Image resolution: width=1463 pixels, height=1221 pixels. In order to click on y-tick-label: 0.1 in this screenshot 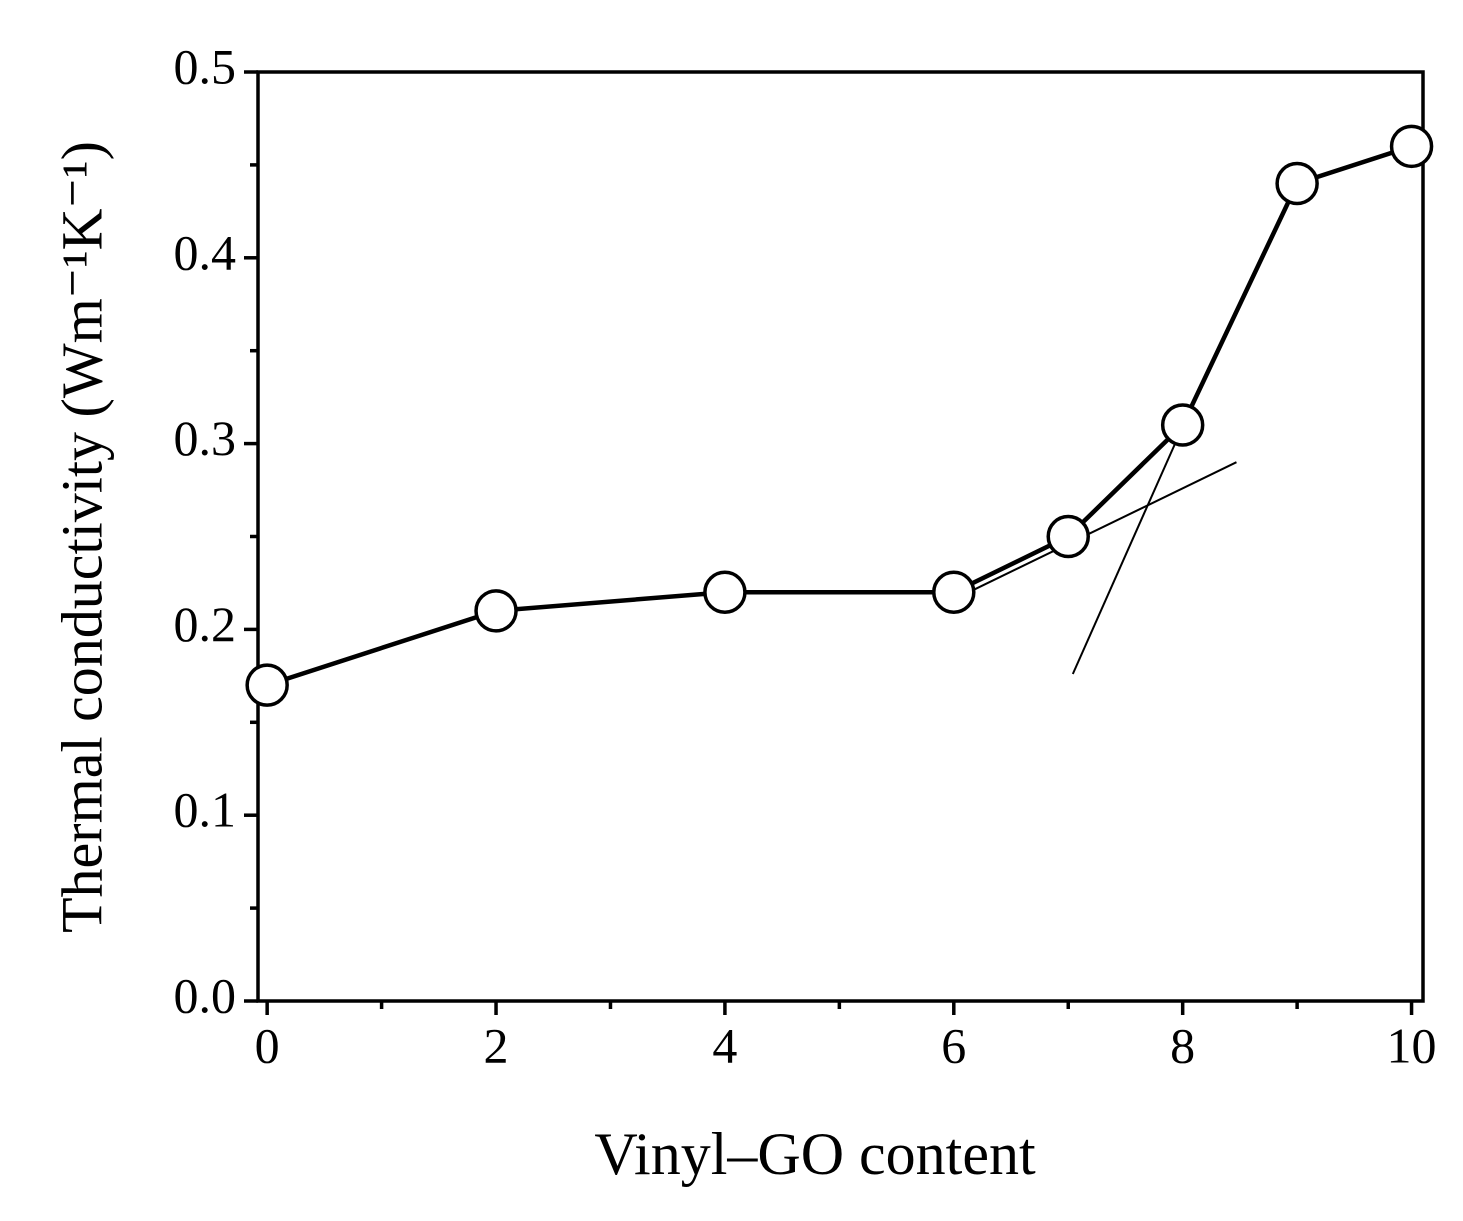, I will do `click(205, 810)`.